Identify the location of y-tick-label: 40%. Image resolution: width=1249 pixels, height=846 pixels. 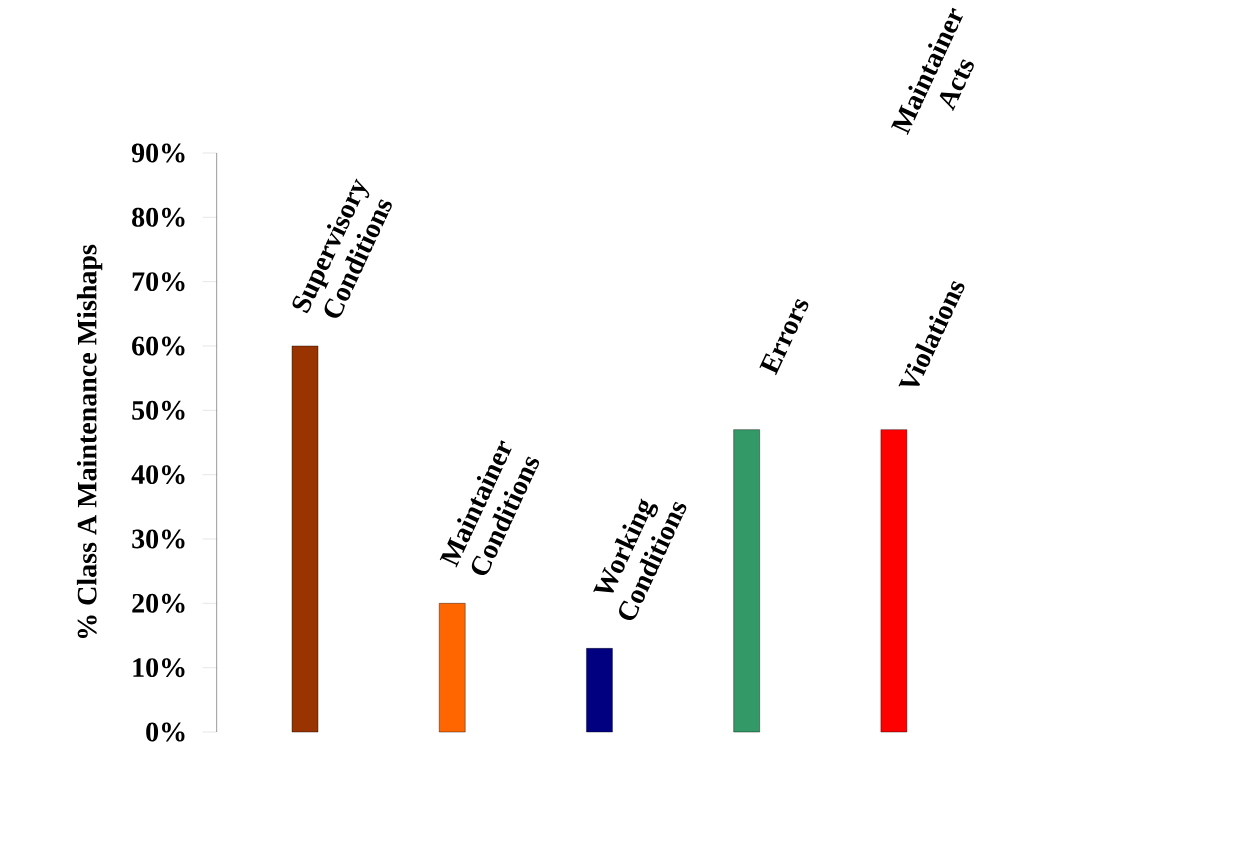
(158, 475).